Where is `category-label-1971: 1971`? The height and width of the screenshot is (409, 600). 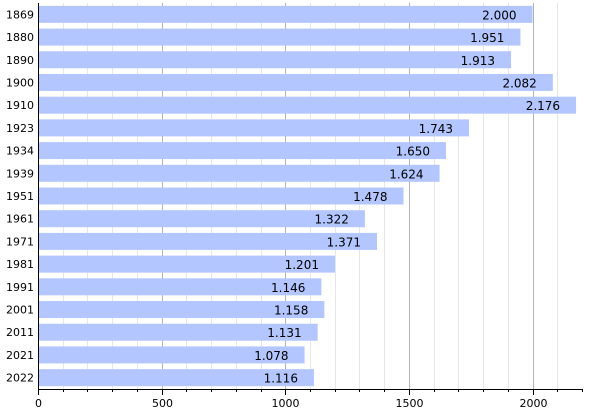 category-label-1971: 1971 is located at coordinates (20, 241).